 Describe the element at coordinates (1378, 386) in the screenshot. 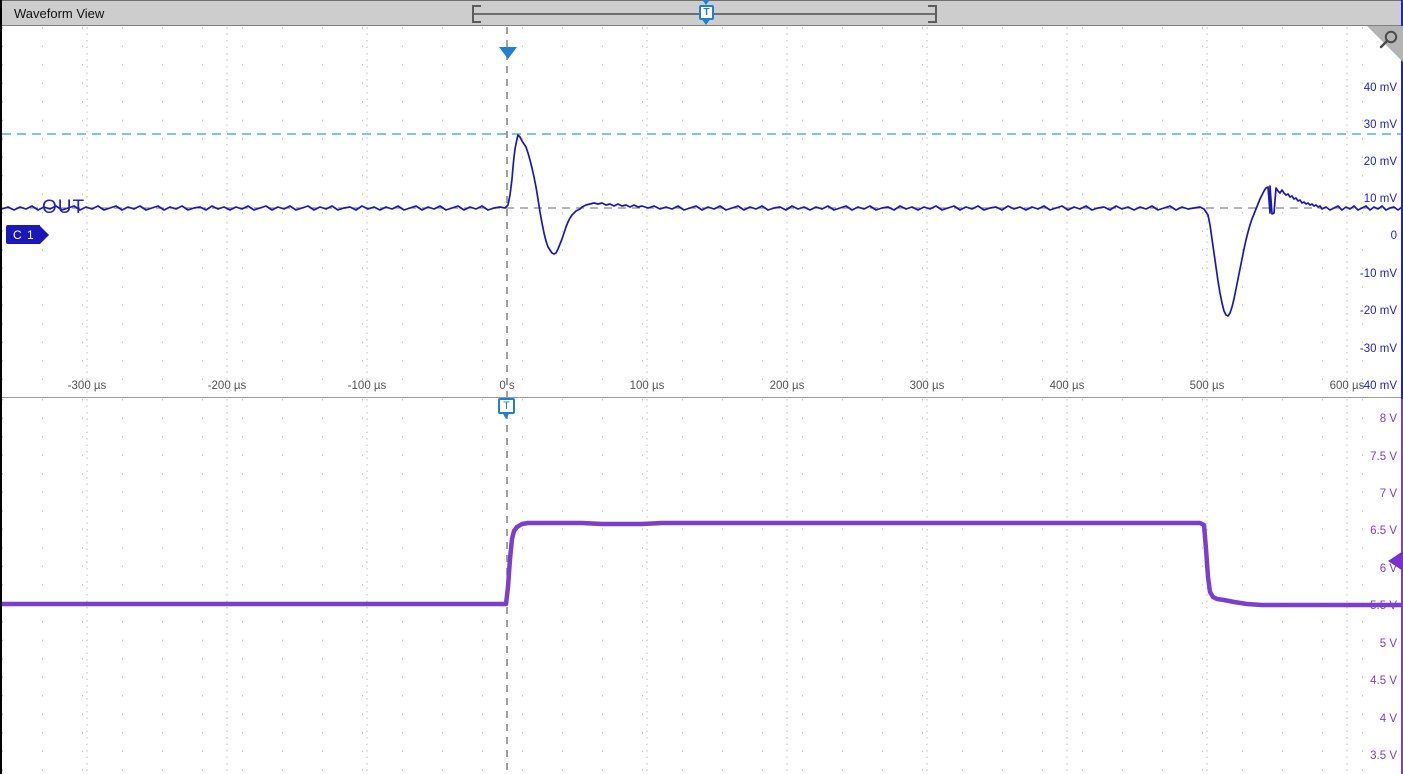

I see `c1-ytick-n40: -40 mV` at that location.